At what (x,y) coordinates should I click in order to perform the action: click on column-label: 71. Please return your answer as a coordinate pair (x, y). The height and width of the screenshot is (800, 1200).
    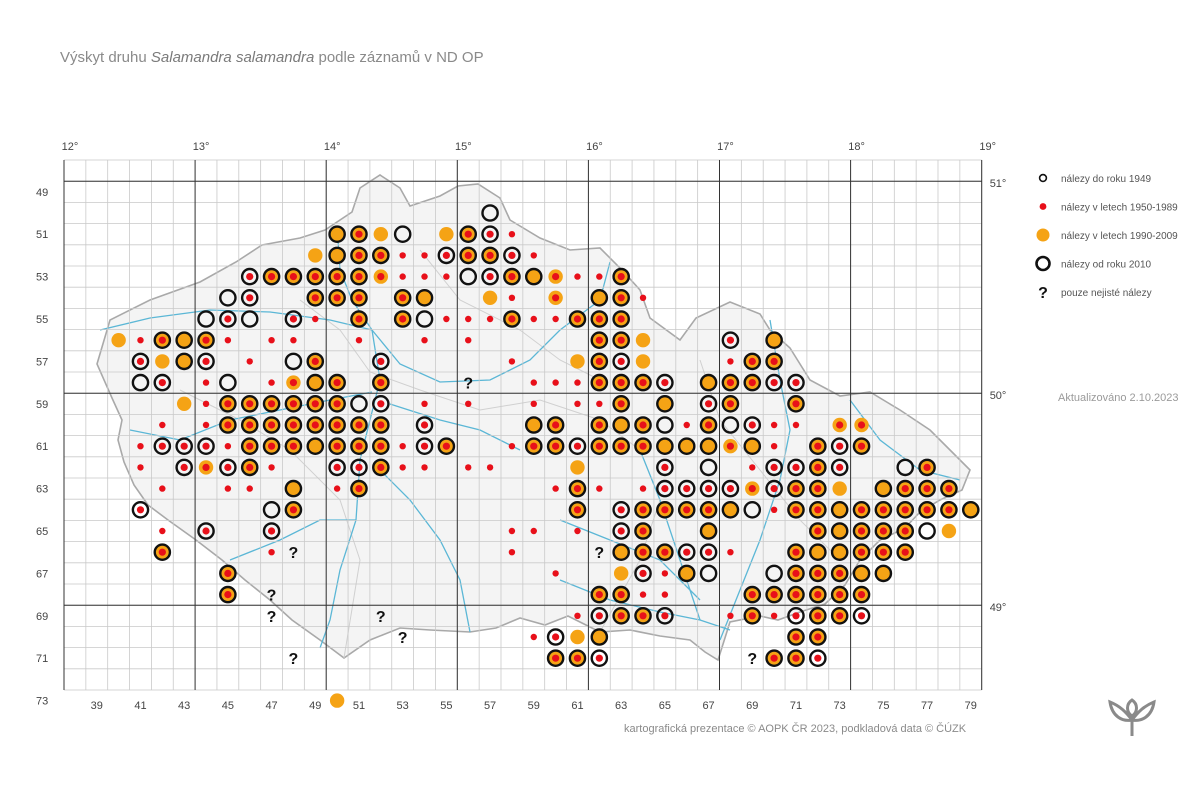
    Looking at the image, I should click on (796, 706).